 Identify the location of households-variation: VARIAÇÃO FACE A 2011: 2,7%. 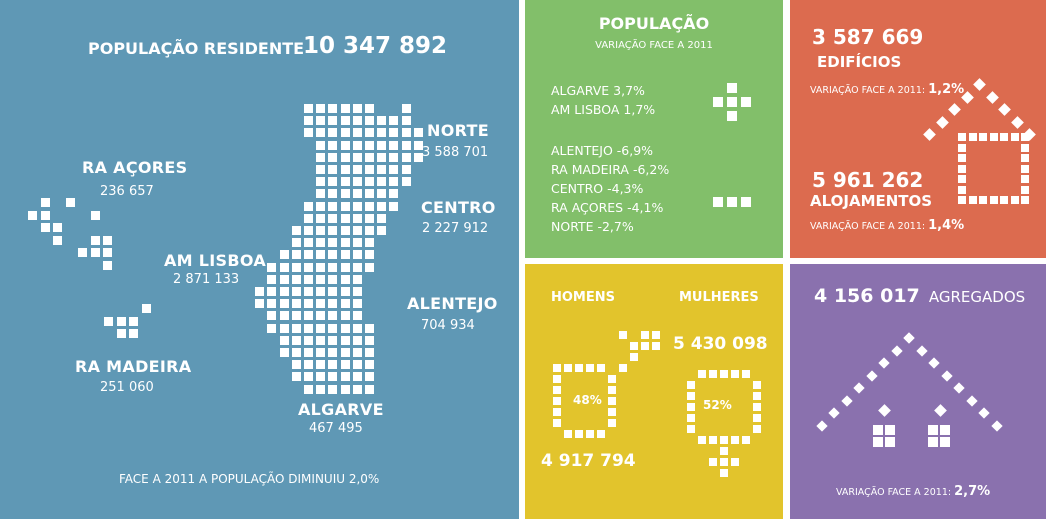
(913, 491).